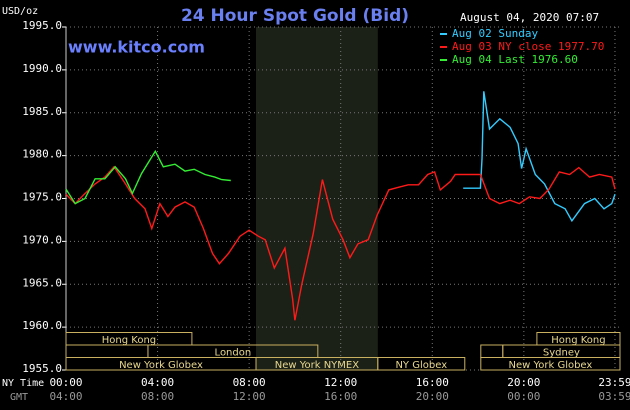  I want to click on session-label: New York NYMEX, so click(317, 365).